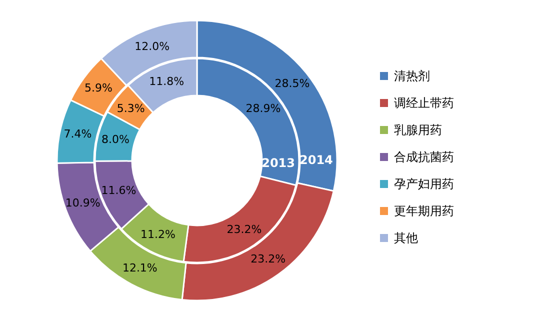 Image resolution: width=533 pixels, height=321 pixels. Describe the element at coordinates (140, 267) in the screenshot. I see `data-label: 12.1%` at that location.